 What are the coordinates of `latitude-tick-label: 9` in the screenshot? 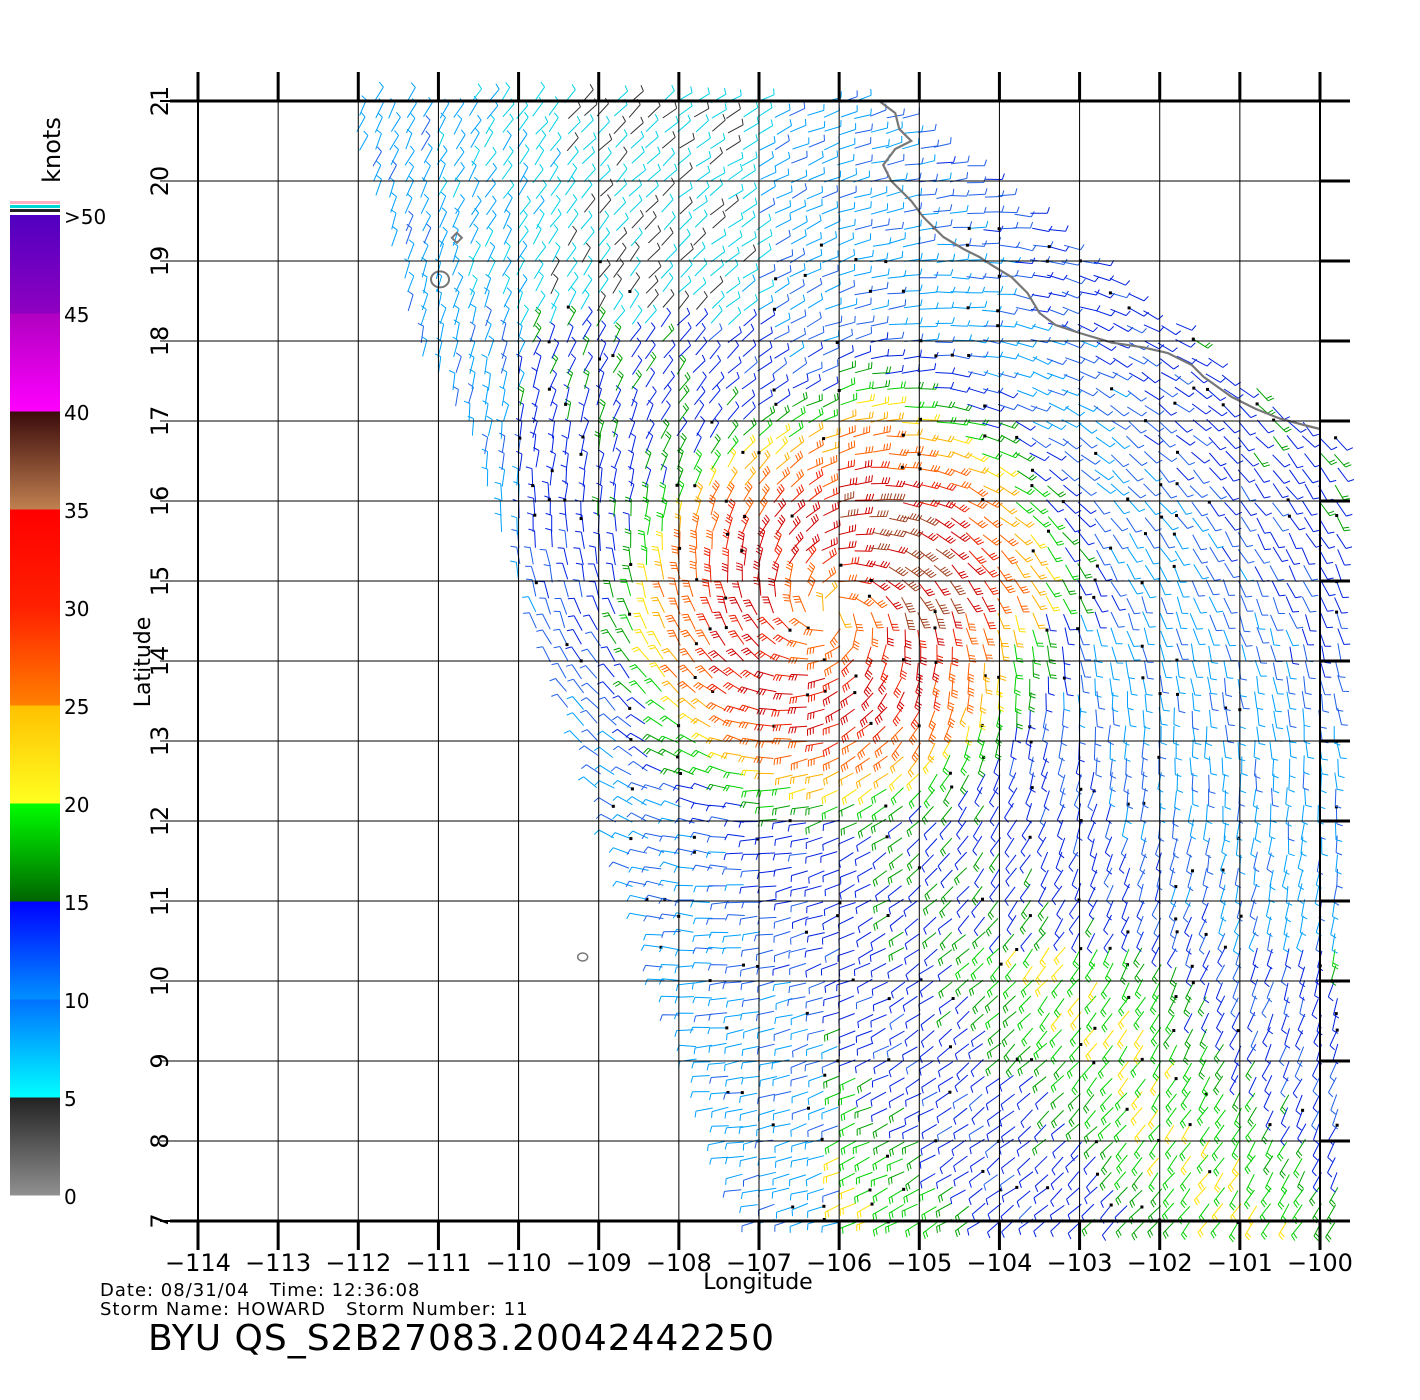 It's located at (160, 1060).